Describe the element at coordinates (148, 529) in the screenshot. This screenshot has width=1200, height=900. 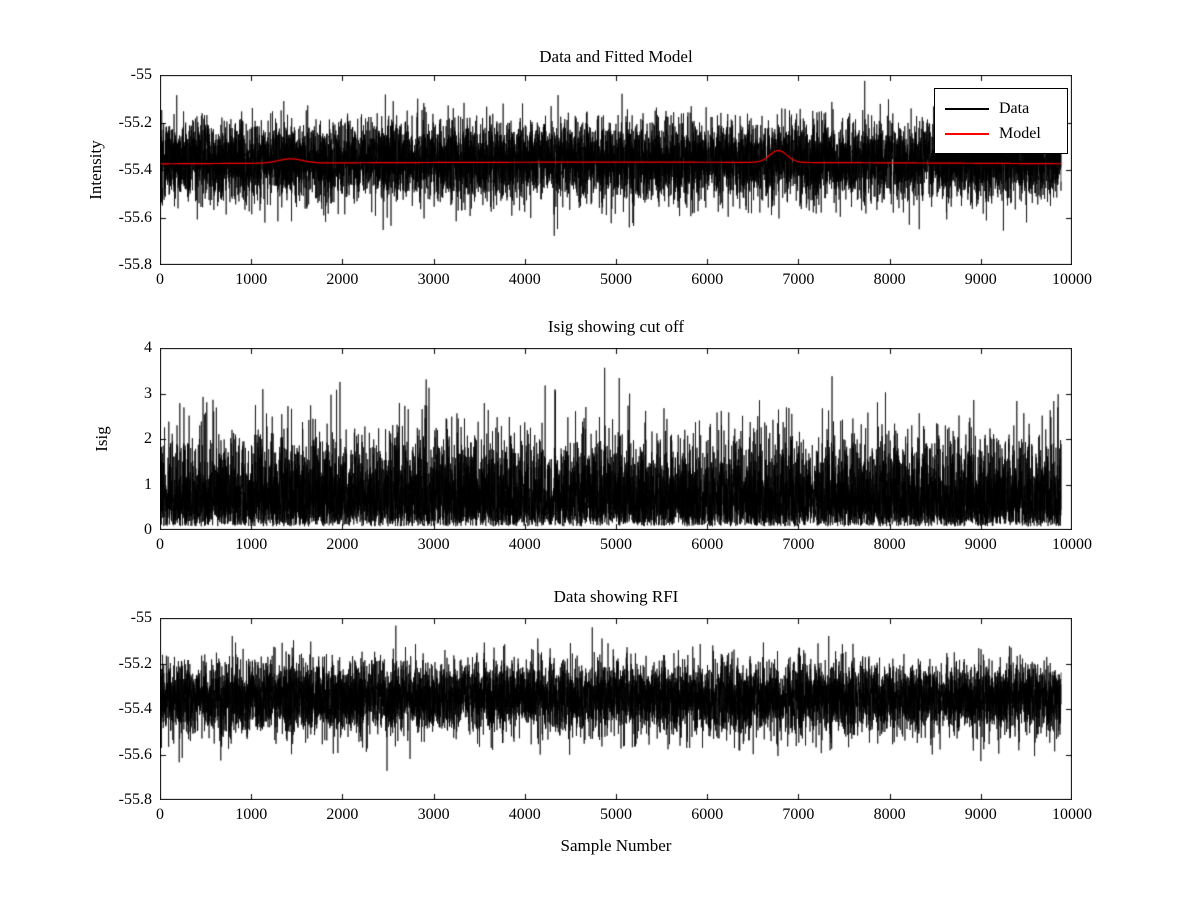
I see `y-tick-label: 0` at that location.